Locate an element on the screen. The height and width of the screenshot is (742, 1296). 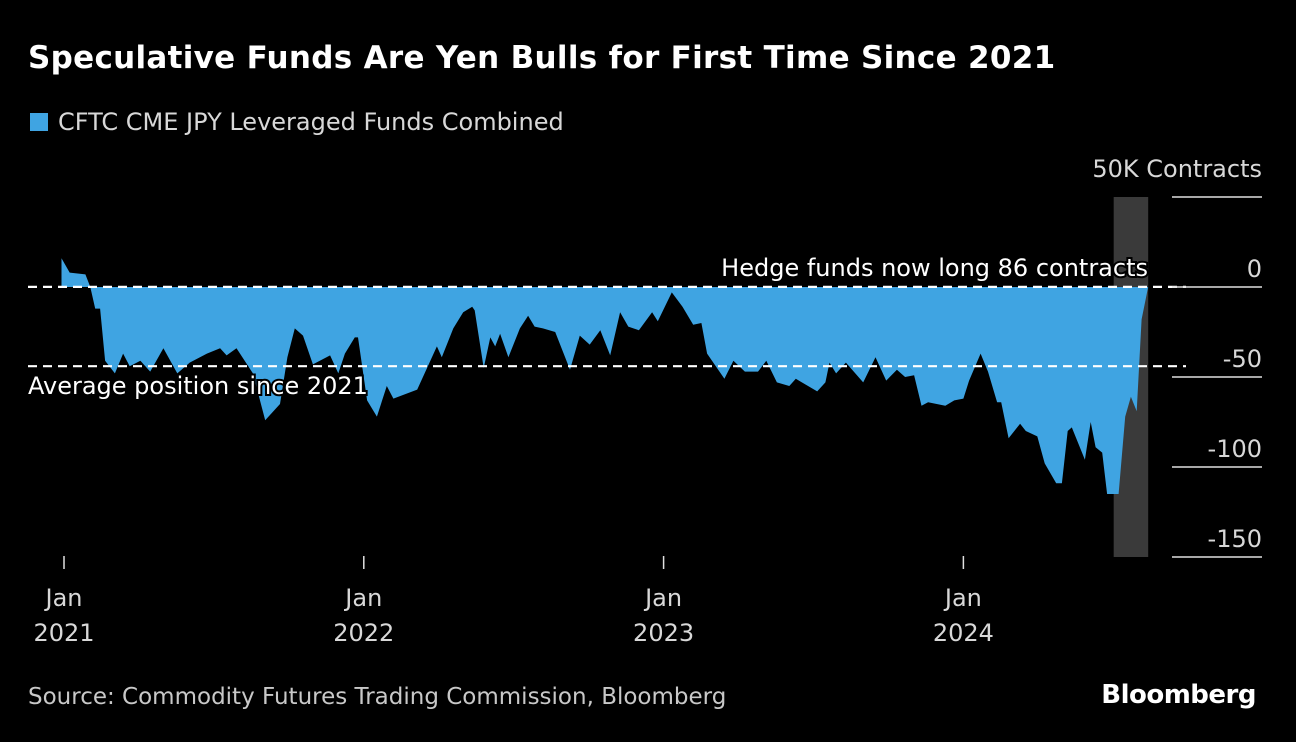
legend-label: CFTC CME JPY Leveraged Funds Combined is located at coordinates (311, 122).